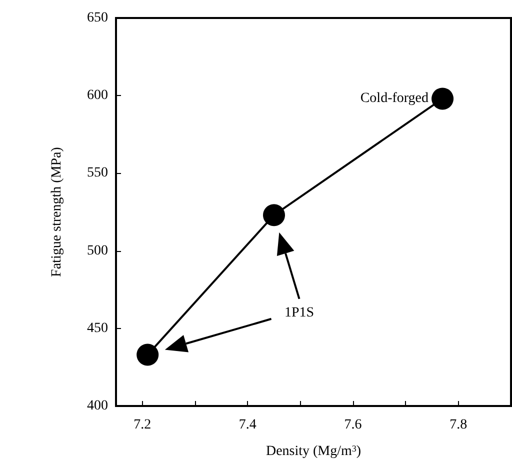  I want to click on x-tick-label: 7.6, so click(353, 425).